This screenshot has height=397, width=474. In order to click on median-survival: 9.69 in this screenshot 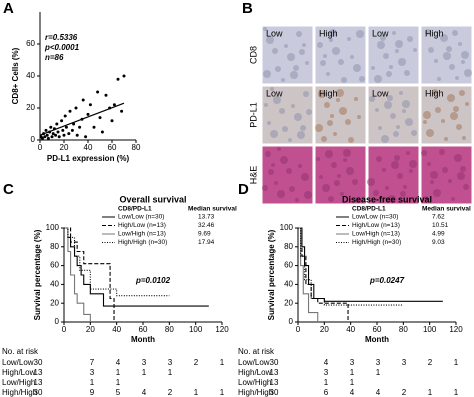, I will do `click(204, 234)`.